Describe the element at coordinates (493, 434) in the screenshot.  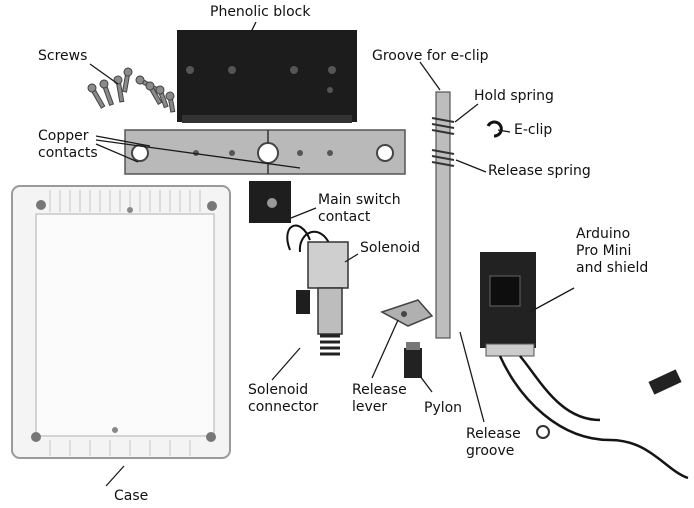
I see `label-release-groove-line1: Release` at that location.